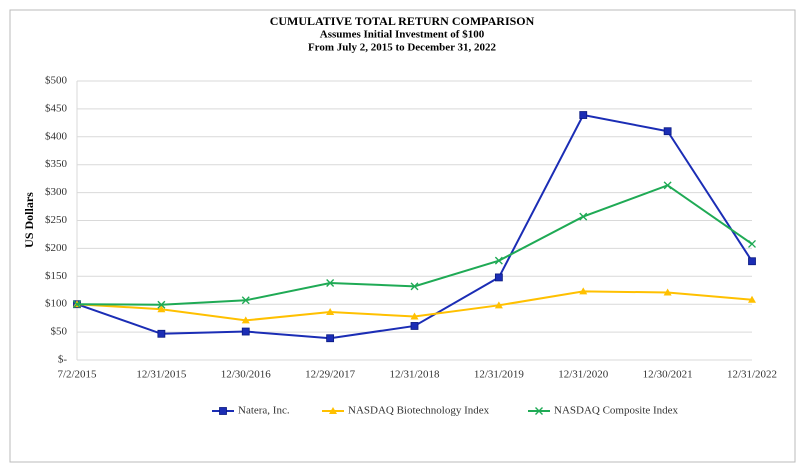 This screenshot has height=473, width=807. Describe the element at coordinates (402, 21) in the screenshot. I see `chart-title: CUMULATIVE TOTAL RETURN COMPARISON` at that location.